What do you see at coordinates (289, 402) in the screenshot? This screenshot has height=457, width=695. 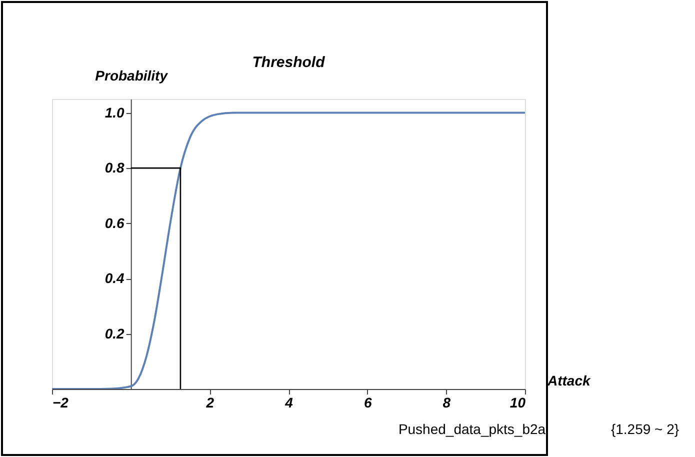 I see `x-tick-label: 4` at bounding box center [289, 402].